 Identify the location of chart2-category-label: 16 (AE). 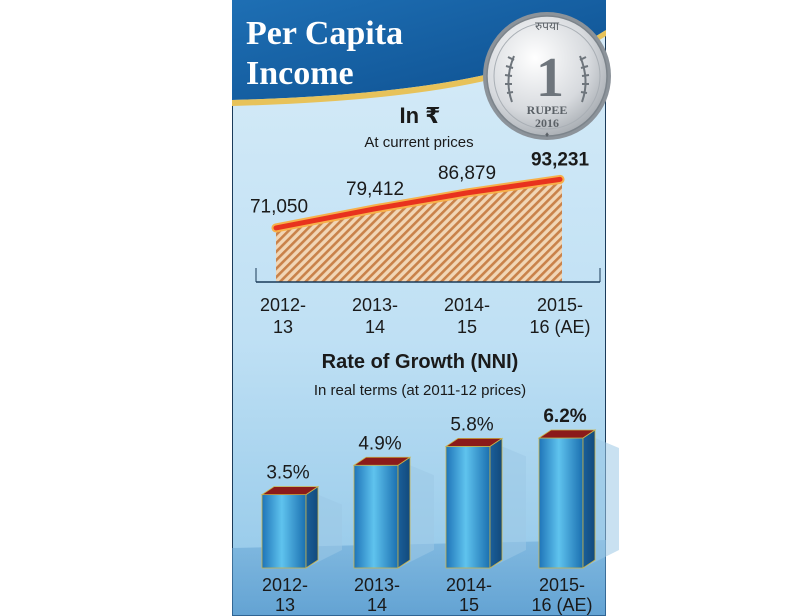
(561, 605).